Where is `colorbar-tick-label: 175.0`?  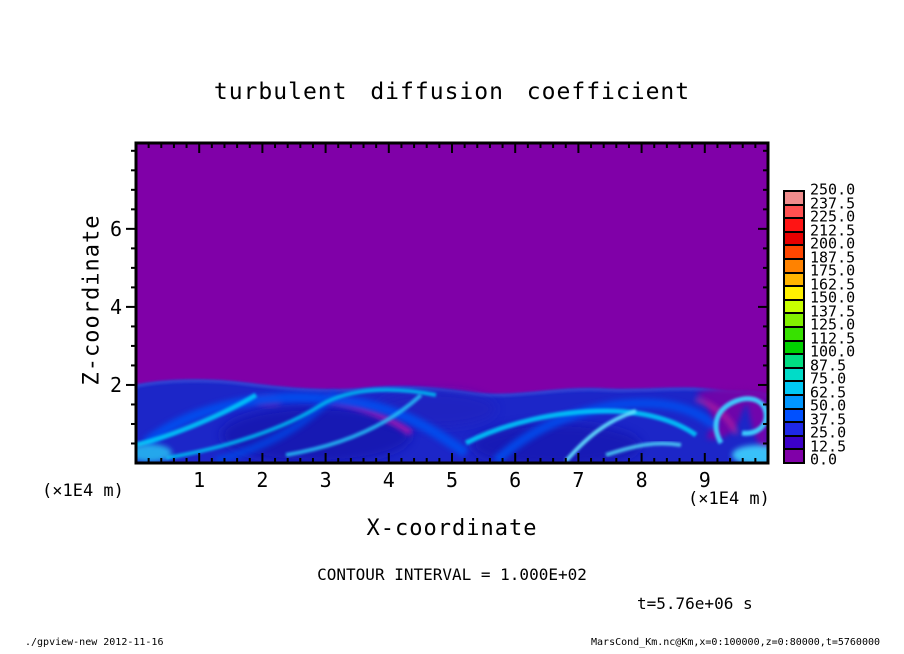
colorbar-tick-label: 175.0 is located at coordinates (833, 270).